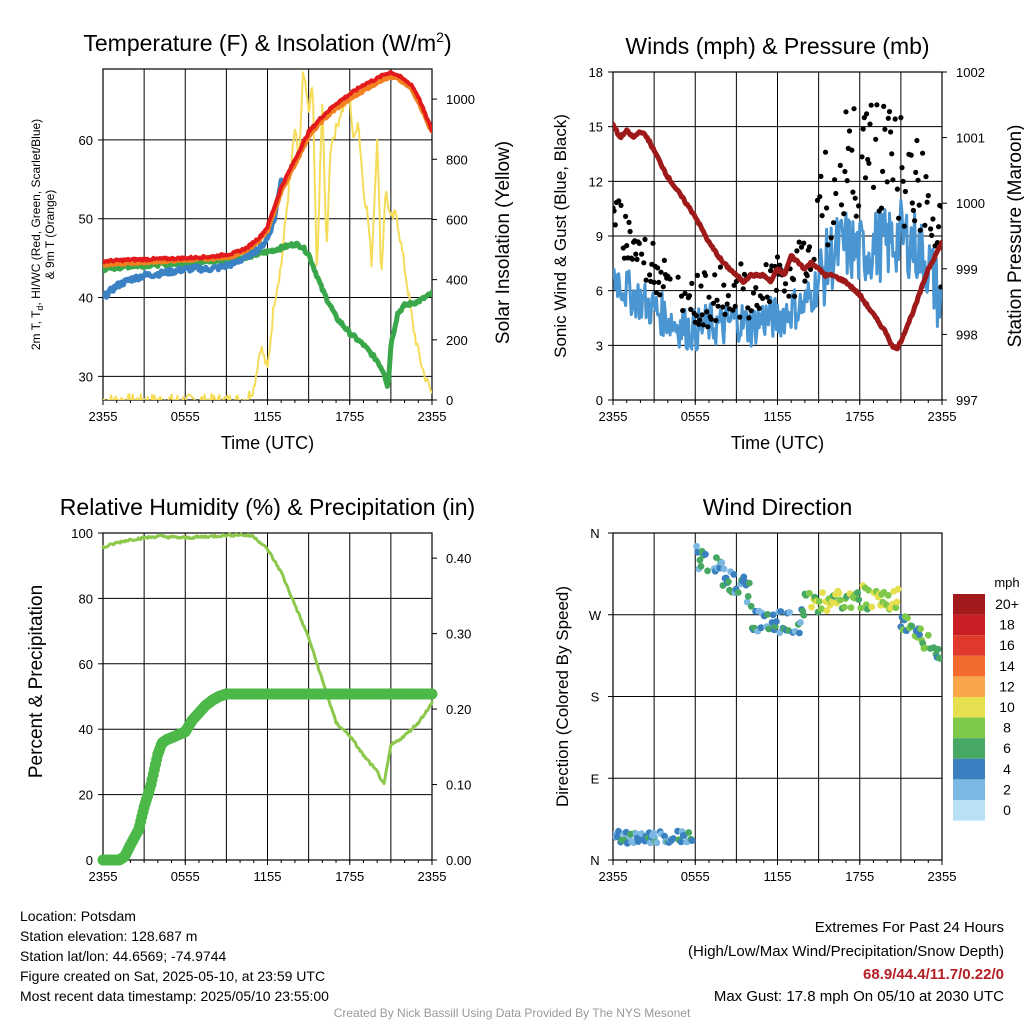  Describe the element at coordinates (458, 709) in the screenshot. I see `y2-tick-label: 0.20` at that location.